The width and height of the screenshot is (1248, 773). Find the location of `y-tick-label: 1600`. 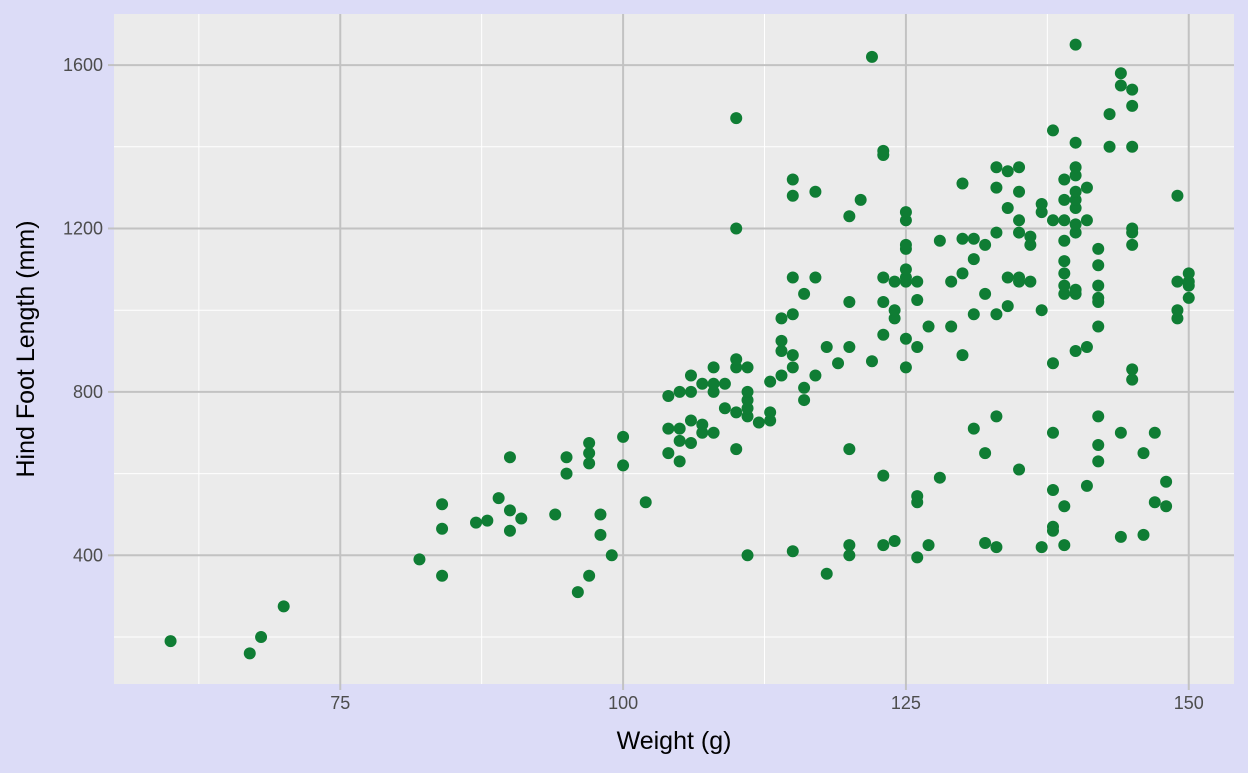

y-tick-label: 1600 is located at coordinates (83, 65).